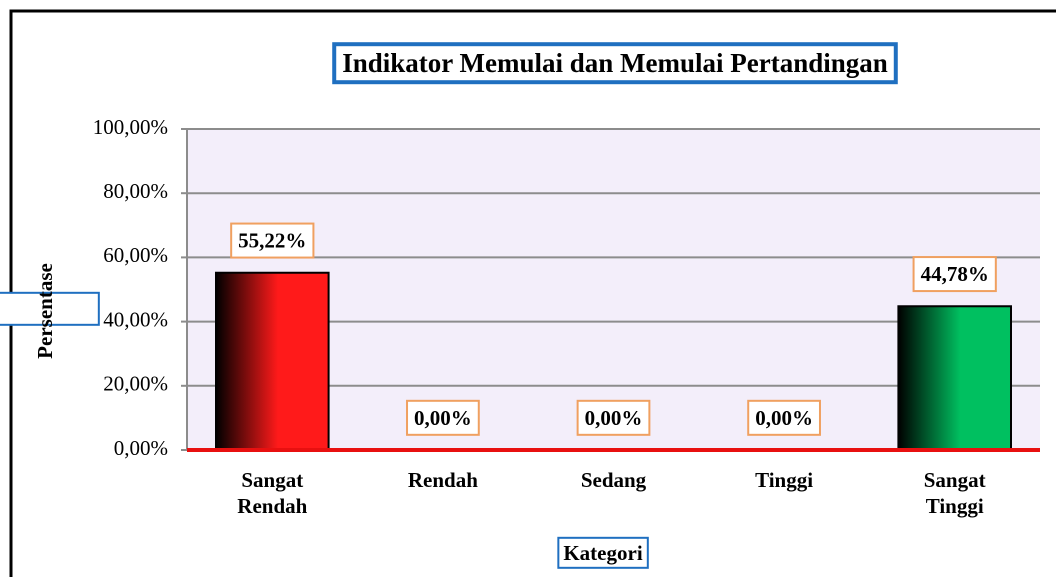 The image size is (1056, 577). I want to click on x-tick-label: Sangat Rendah, so click(272, 493).